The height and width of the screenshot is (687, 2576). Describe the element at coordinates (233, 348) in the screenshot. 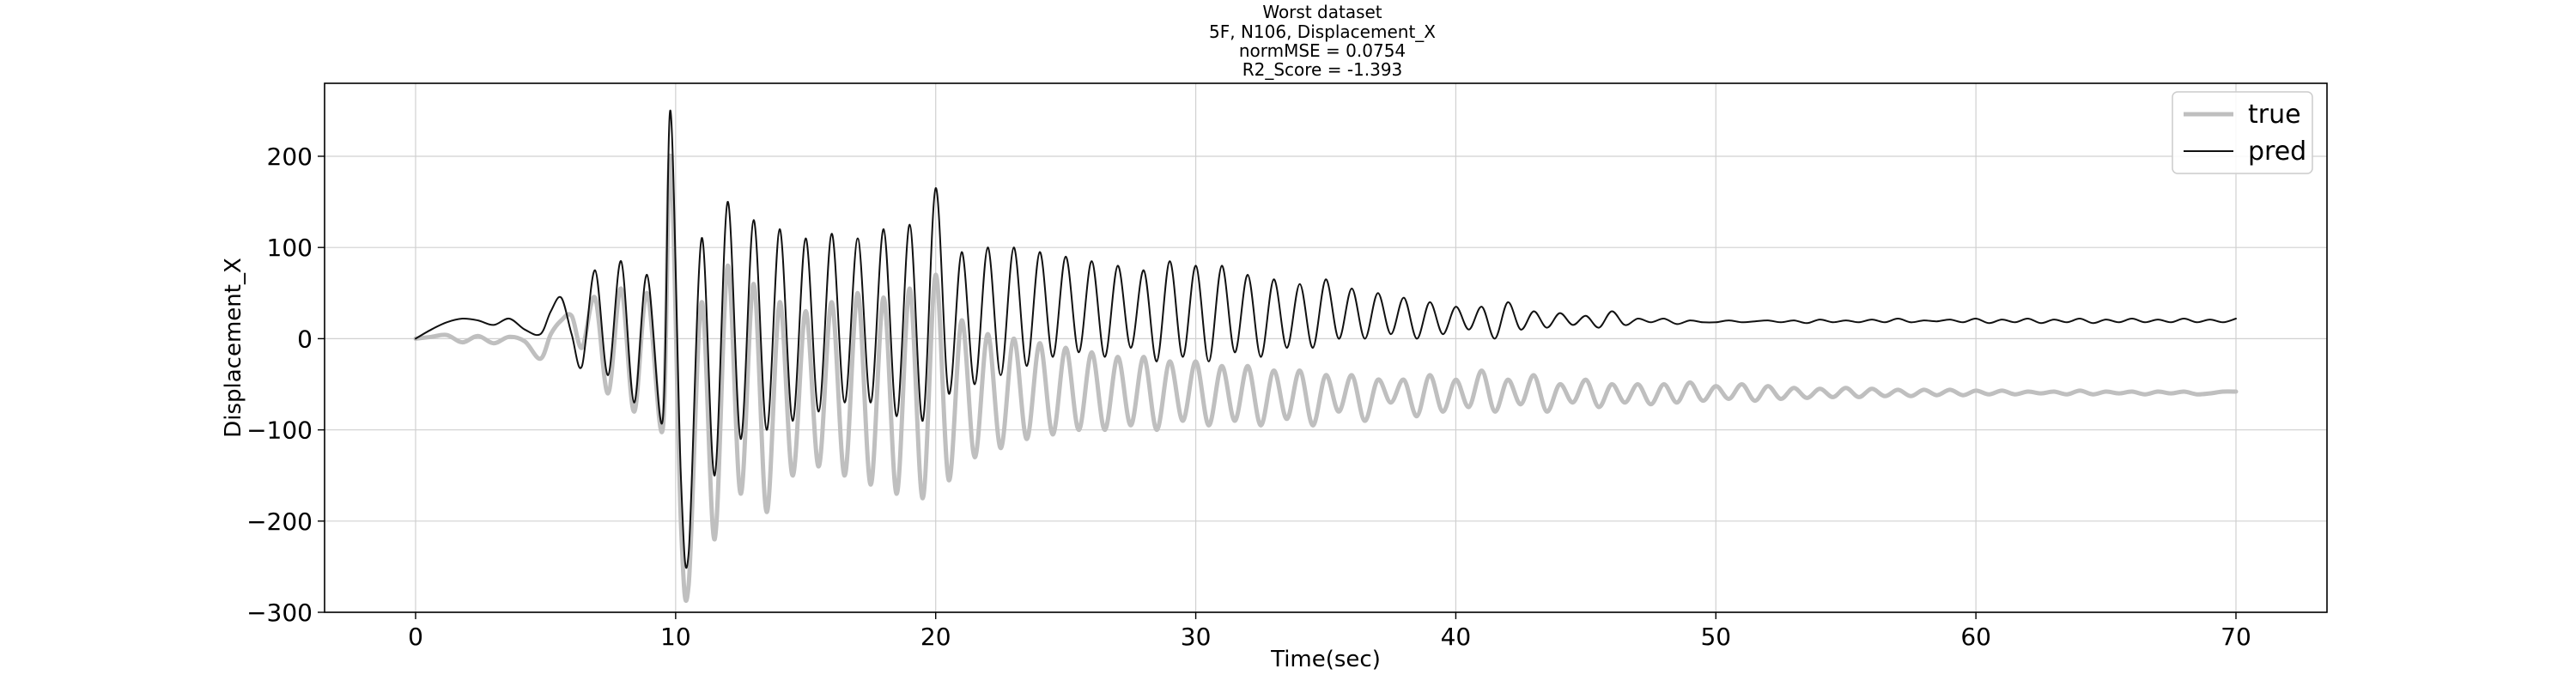

I see `y-axis-label: Displacement_X` at that location.